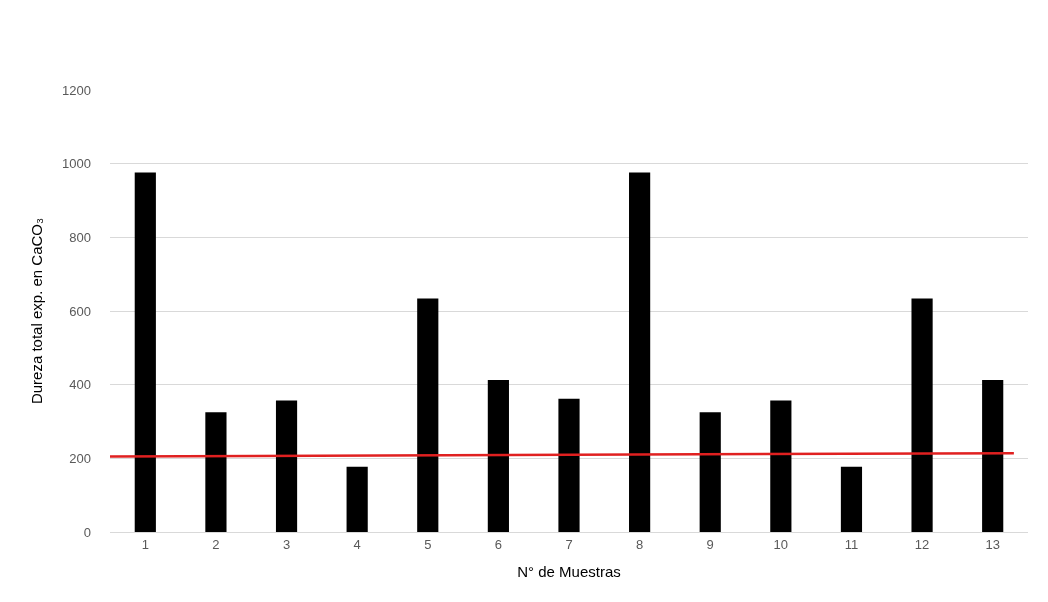  Describe the element at coordinates (569, 571) in the screenshot. I see `x-axis-title: N° de Muestras` at that location.